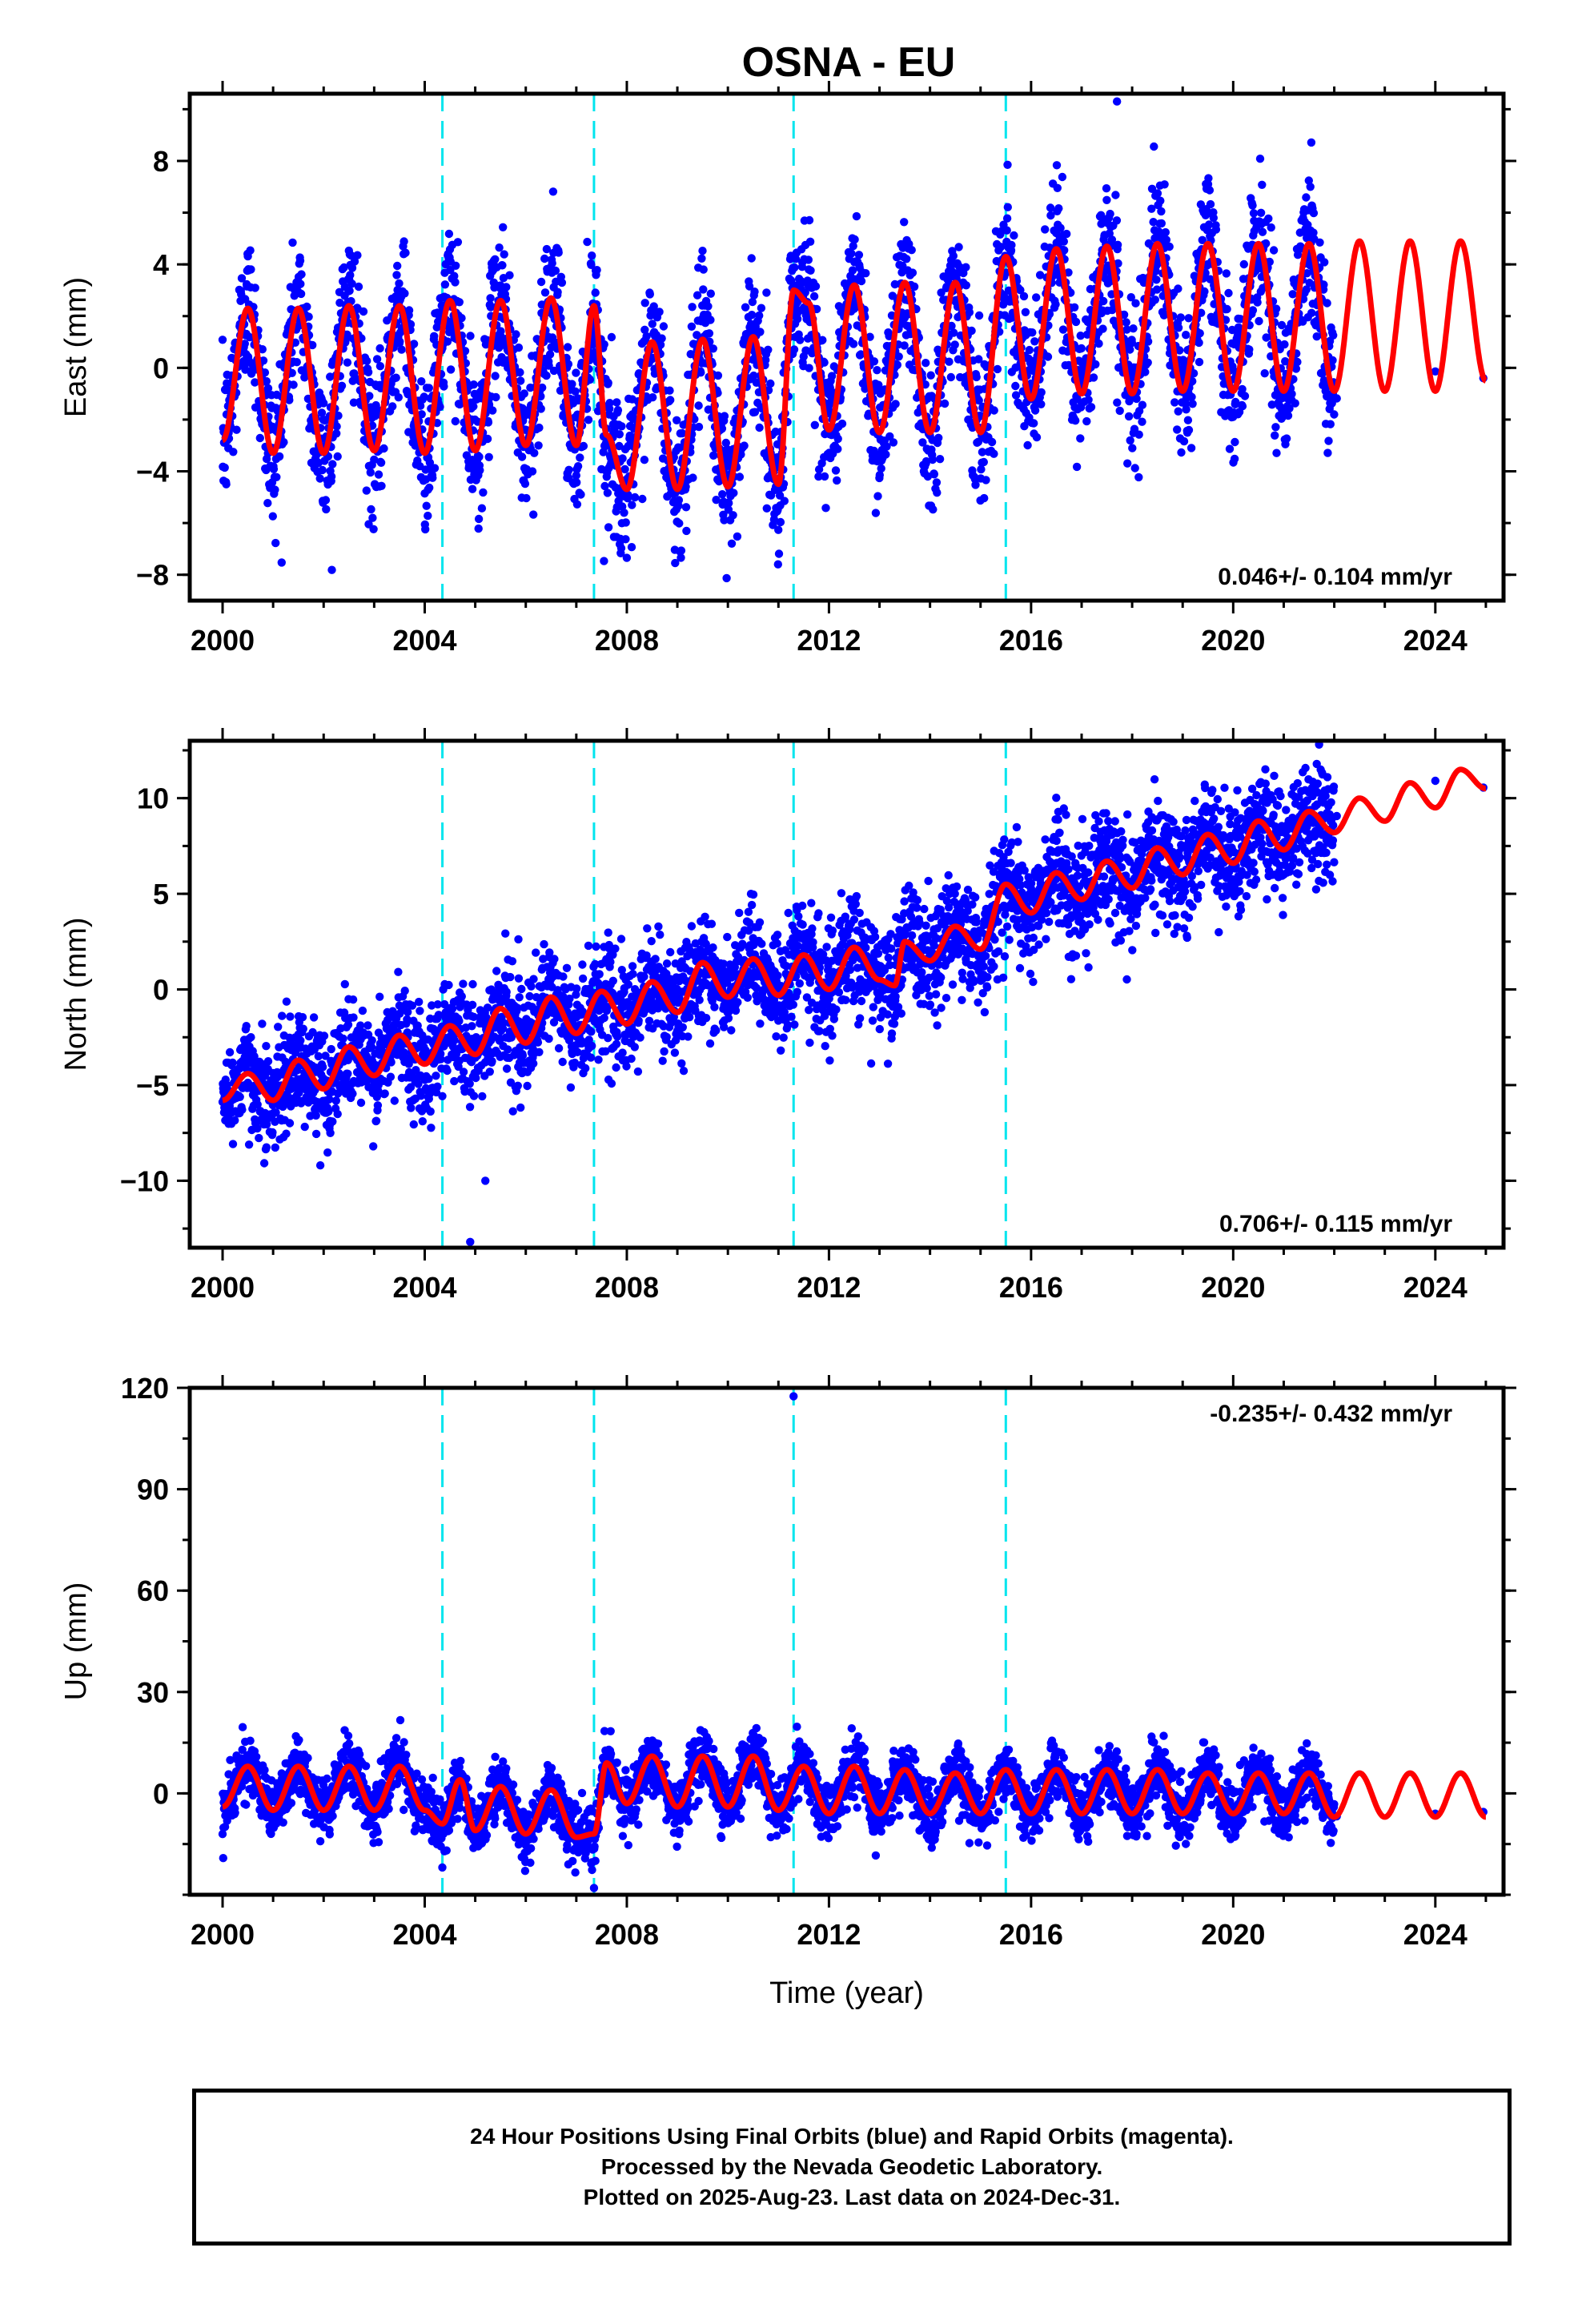  I want to click on y-axis-label: East (mm), so click(76, 347).